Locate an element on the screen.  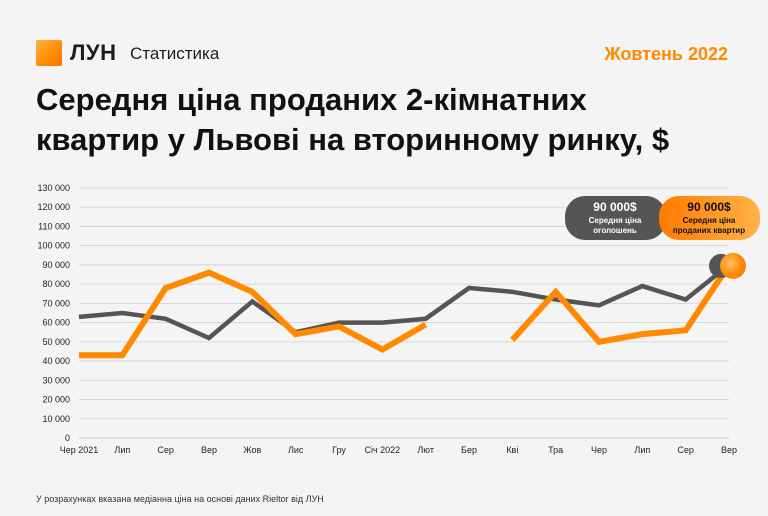
y-tick-label: 110 000 is located at coordinates (54, 226).